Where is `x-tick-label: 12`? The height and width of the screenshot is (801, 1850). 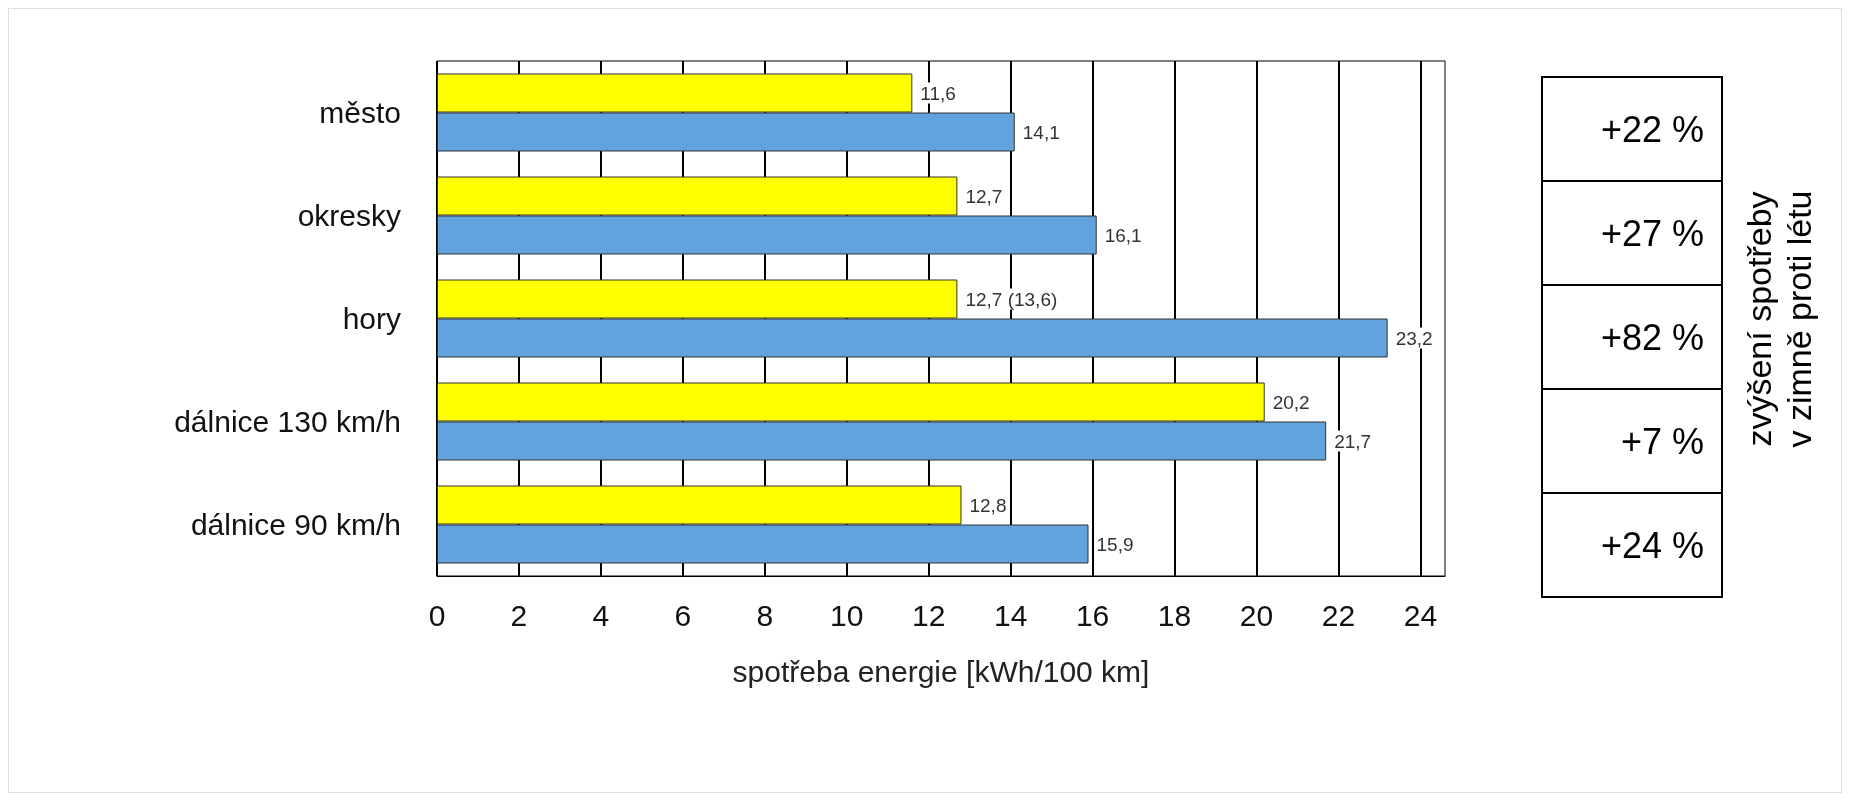
x-tick-label: 12 is located at coordinates (929, 615).